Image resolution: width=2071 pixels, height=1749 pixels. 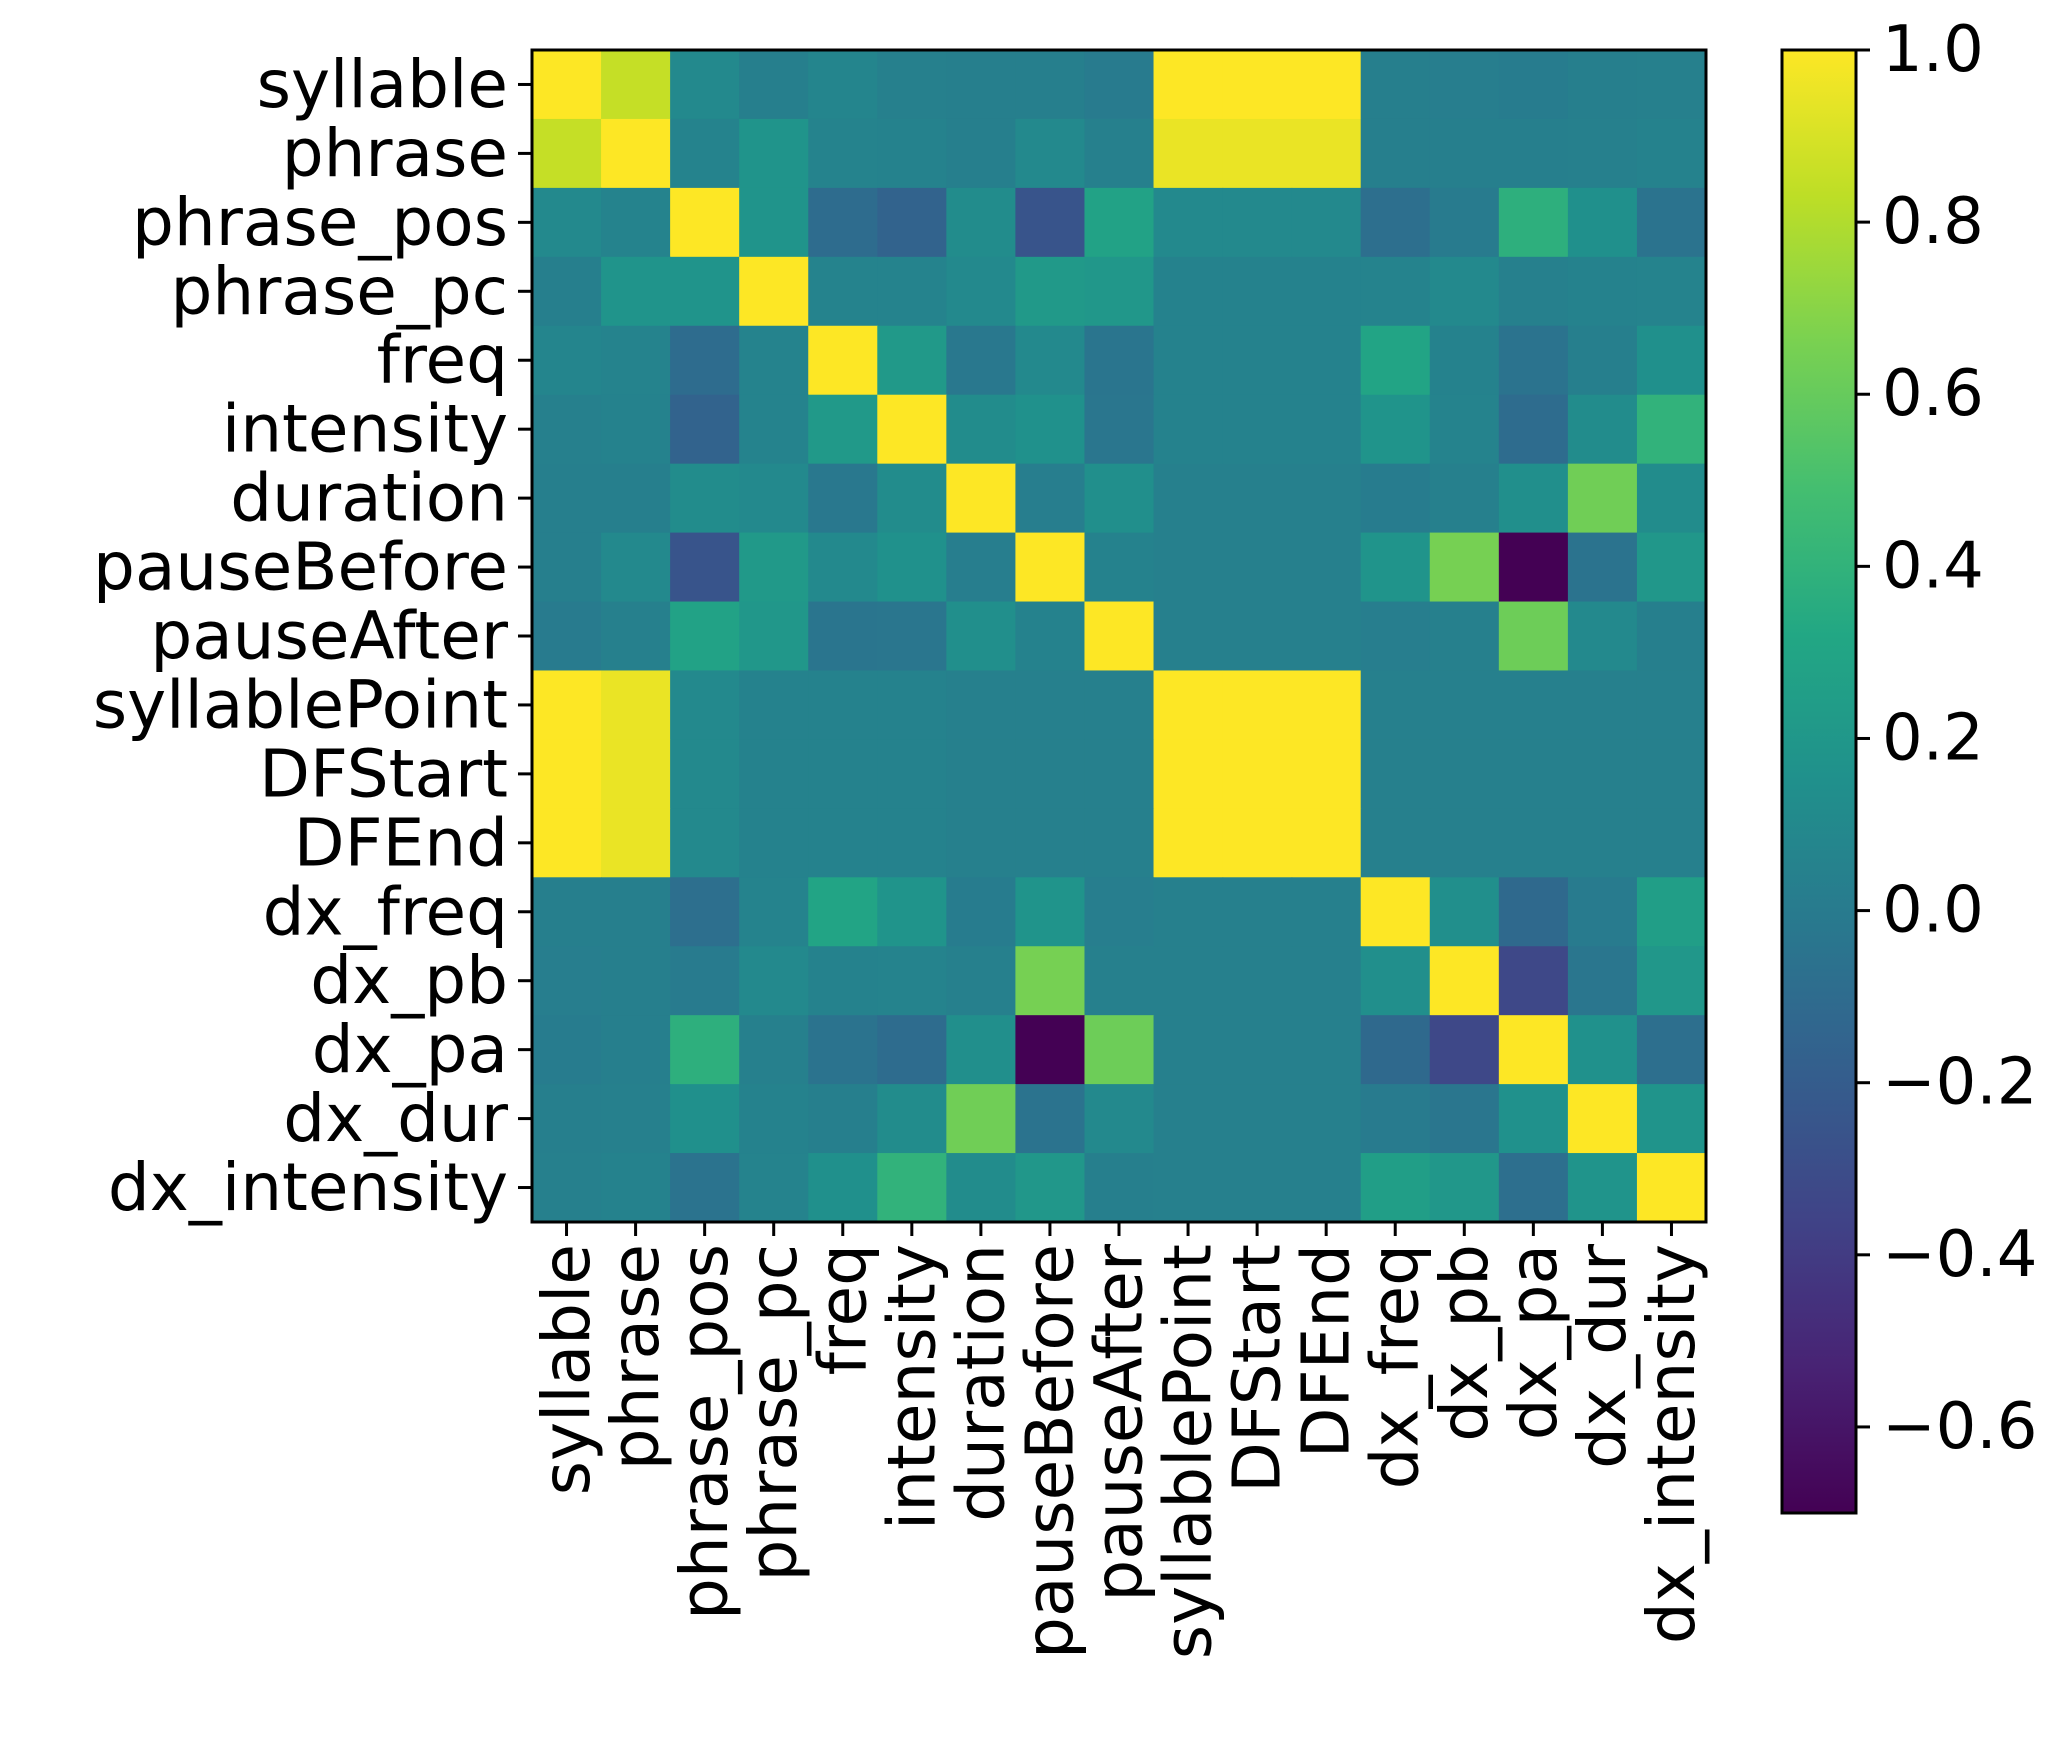 What do you see at coordinates (382, 84) in the screenshot?
I see `row-label: syllable` at bounding box center [382, 84].